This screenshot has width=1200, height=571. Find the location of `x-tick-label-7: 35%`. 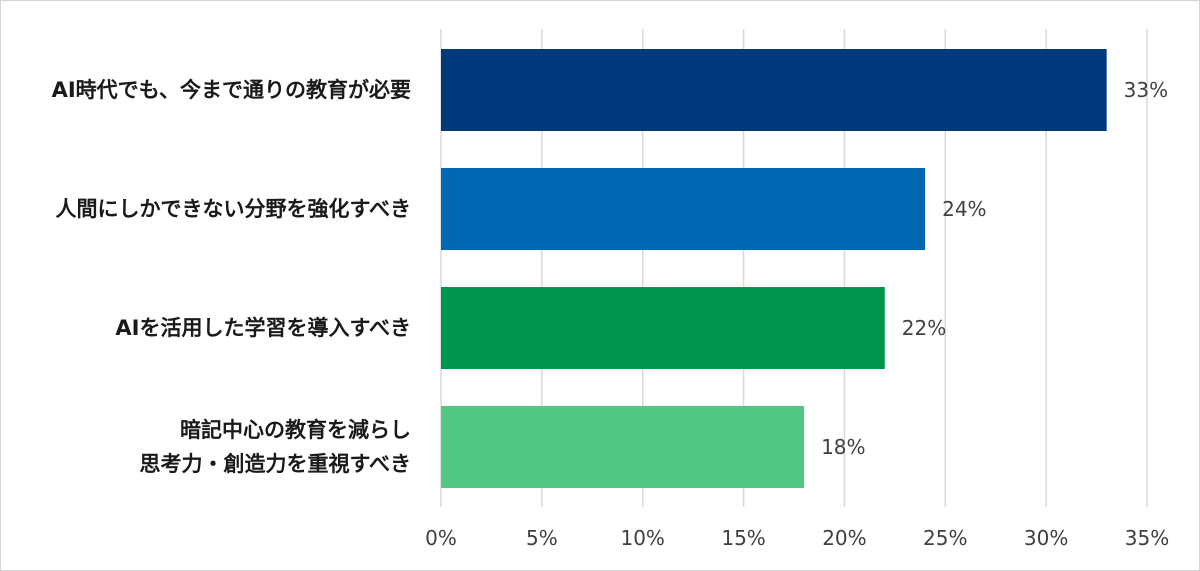

x-tick-label-7: 35% is located at coordinates (1147, 538).